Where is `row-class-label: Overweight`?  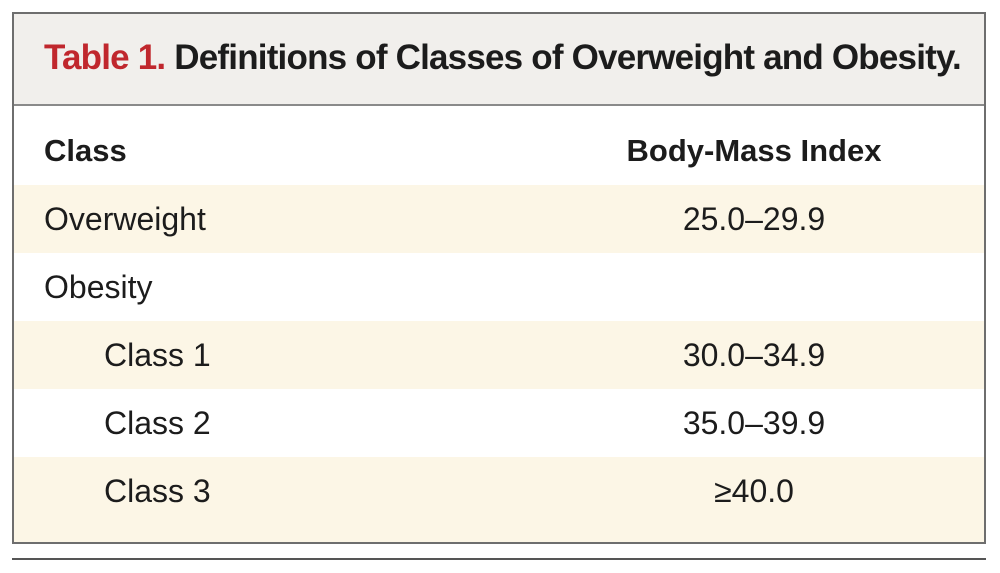
row-class-label: Overweight is located at coordinates (125, 219).